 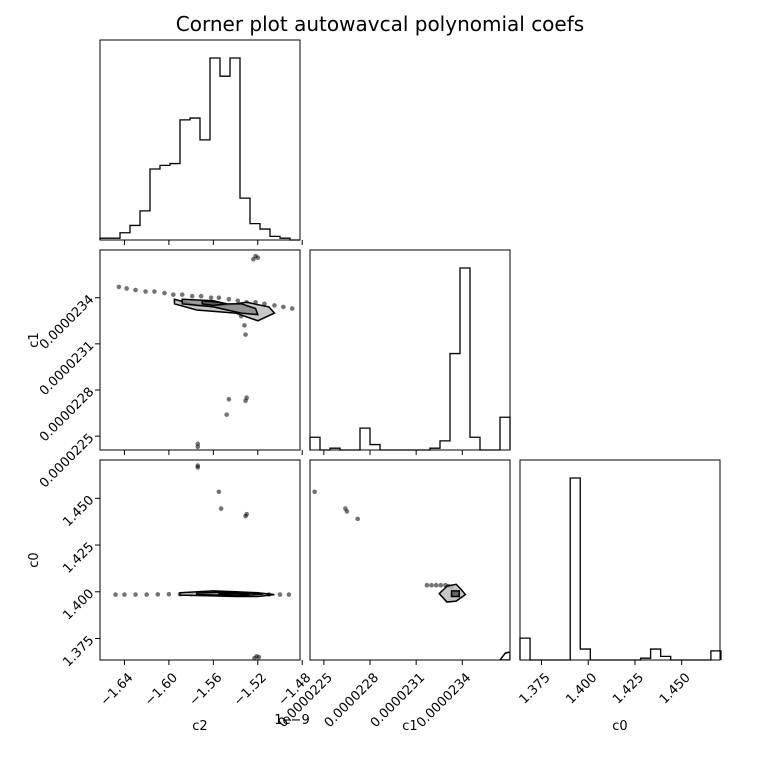 I want to click on histogram-step-line-c1, so click(x=410, y=359).